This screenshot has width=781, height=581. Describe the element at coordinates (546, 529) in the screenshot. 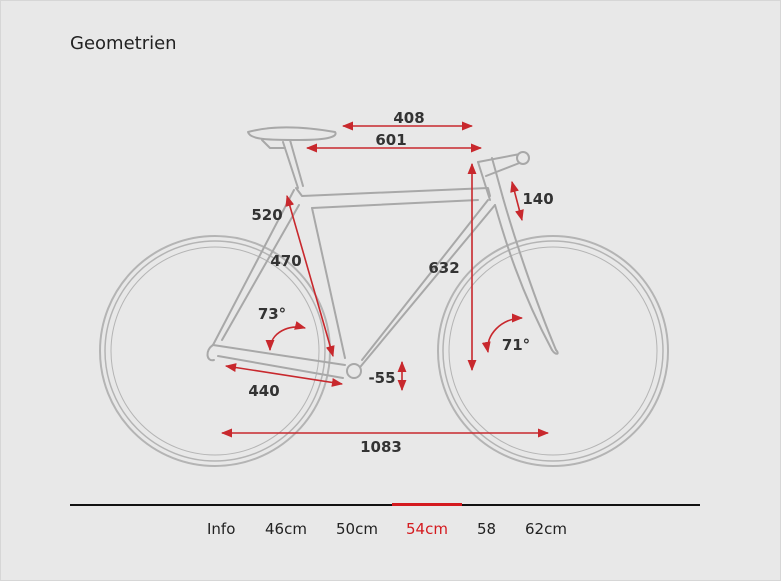

I see `tab-62cm: 62cm` at that location.